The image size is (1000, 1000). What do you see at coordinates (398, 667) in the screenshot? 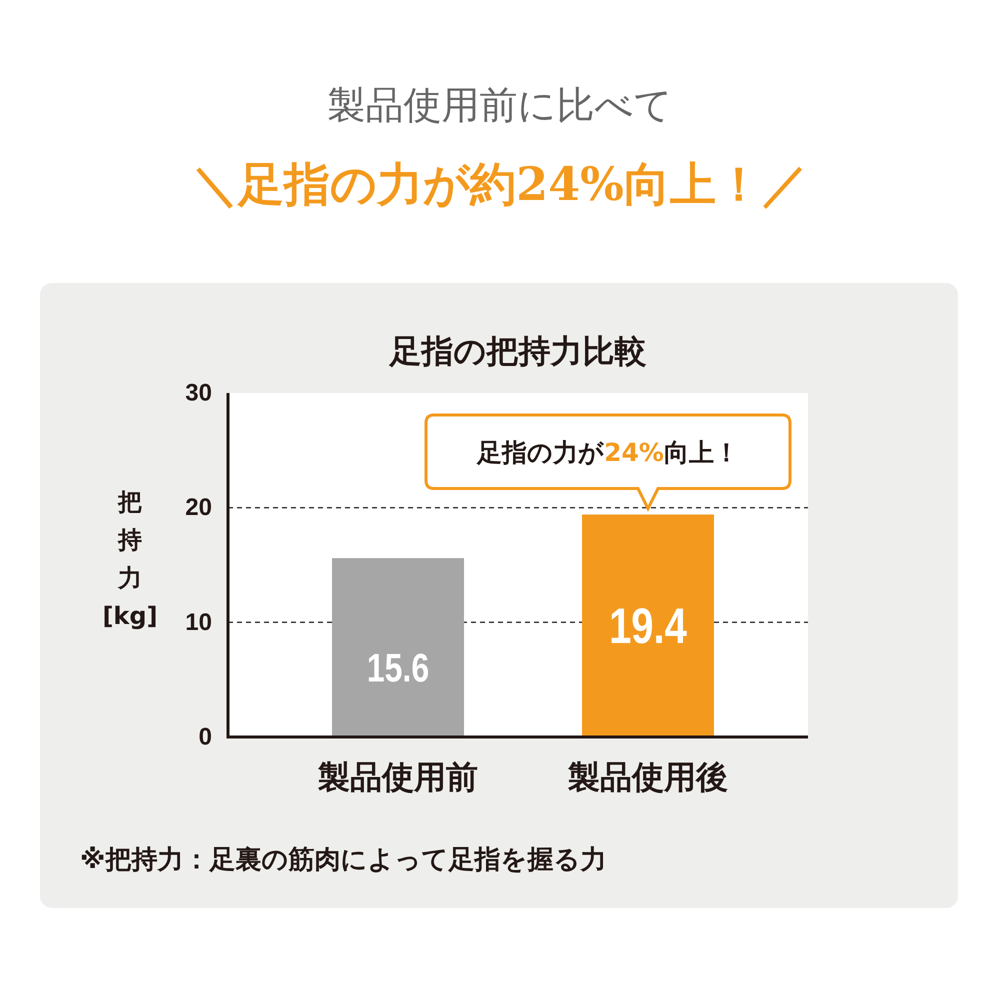
I see `data-label: 15.6` at bounding box center [398, 667].